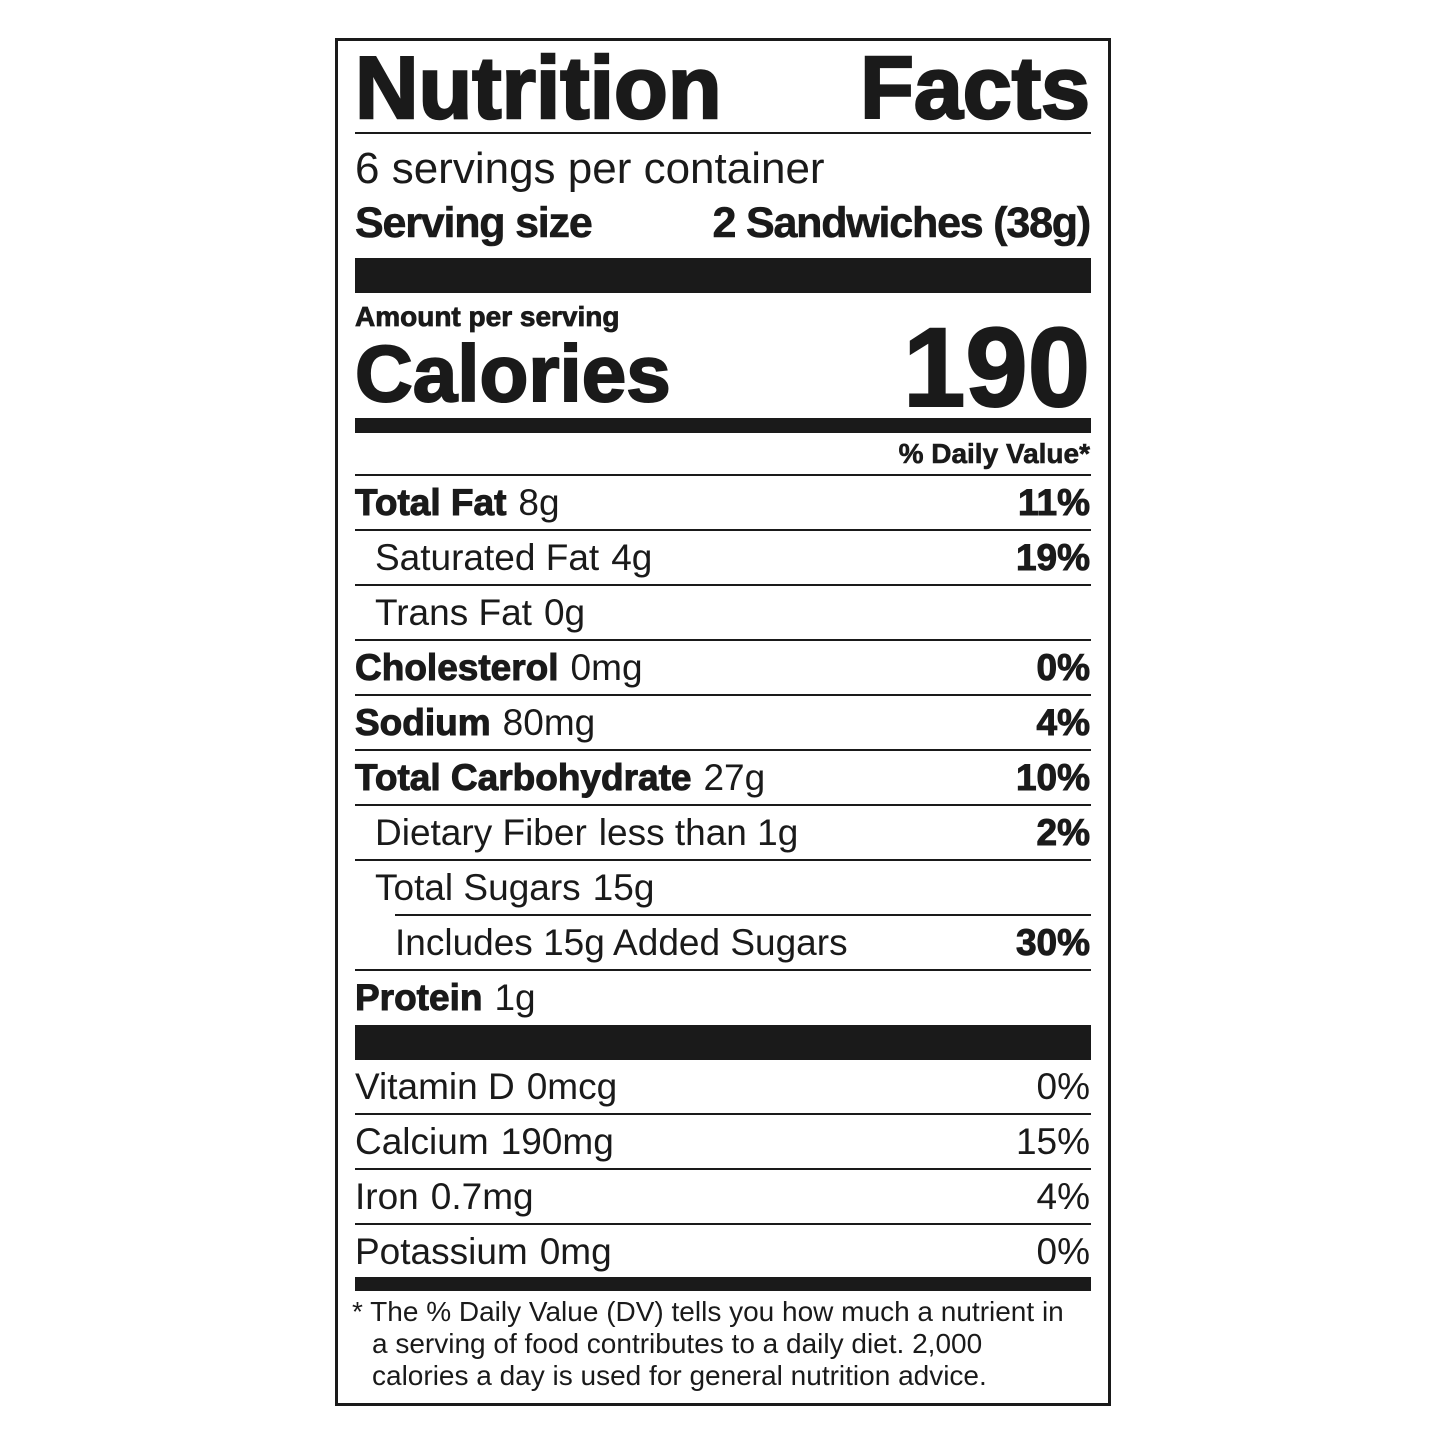 The height and width of the screenshot is (1445, 1445). Describe the element at coordinates (487, 317) in the screenshot. I see `amount-per-serving: Amount per serving` at that location.